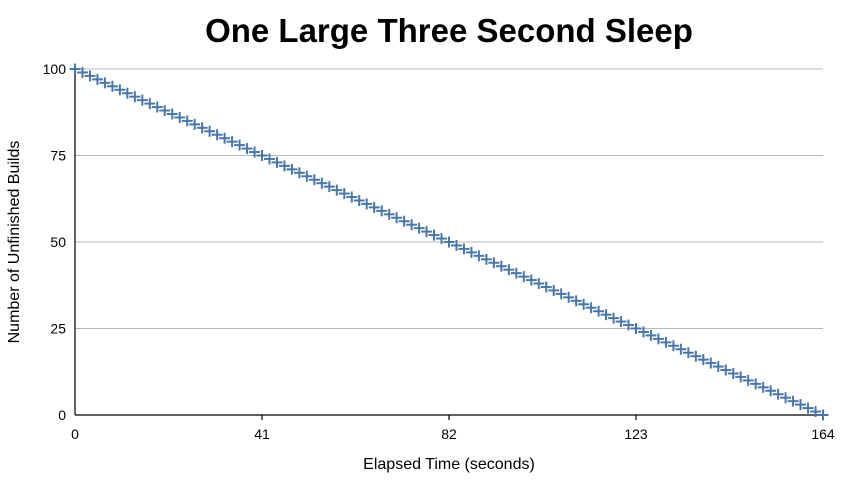  What do you see at coordinates (58, 242) in the screenshot?
I see `y-tick-label: 50` at bounding box center [58, 242].